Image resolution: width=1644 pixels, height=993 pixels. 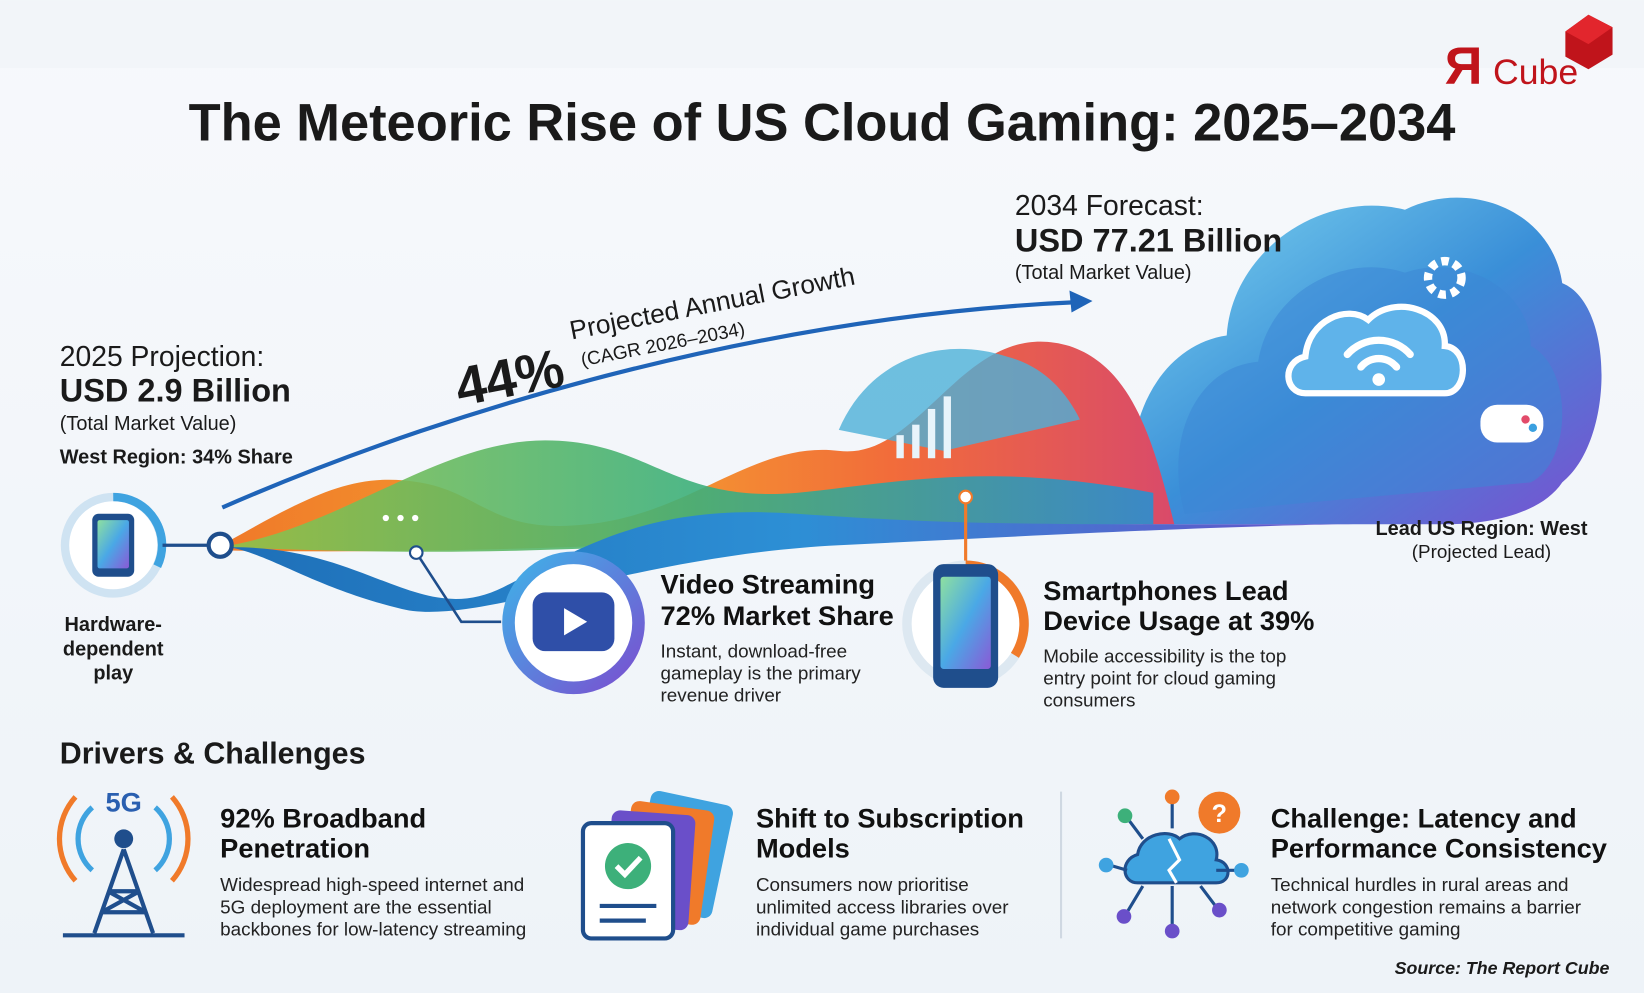 I want to click on video-title: 72% Market Share, so click(x=777, y=615).